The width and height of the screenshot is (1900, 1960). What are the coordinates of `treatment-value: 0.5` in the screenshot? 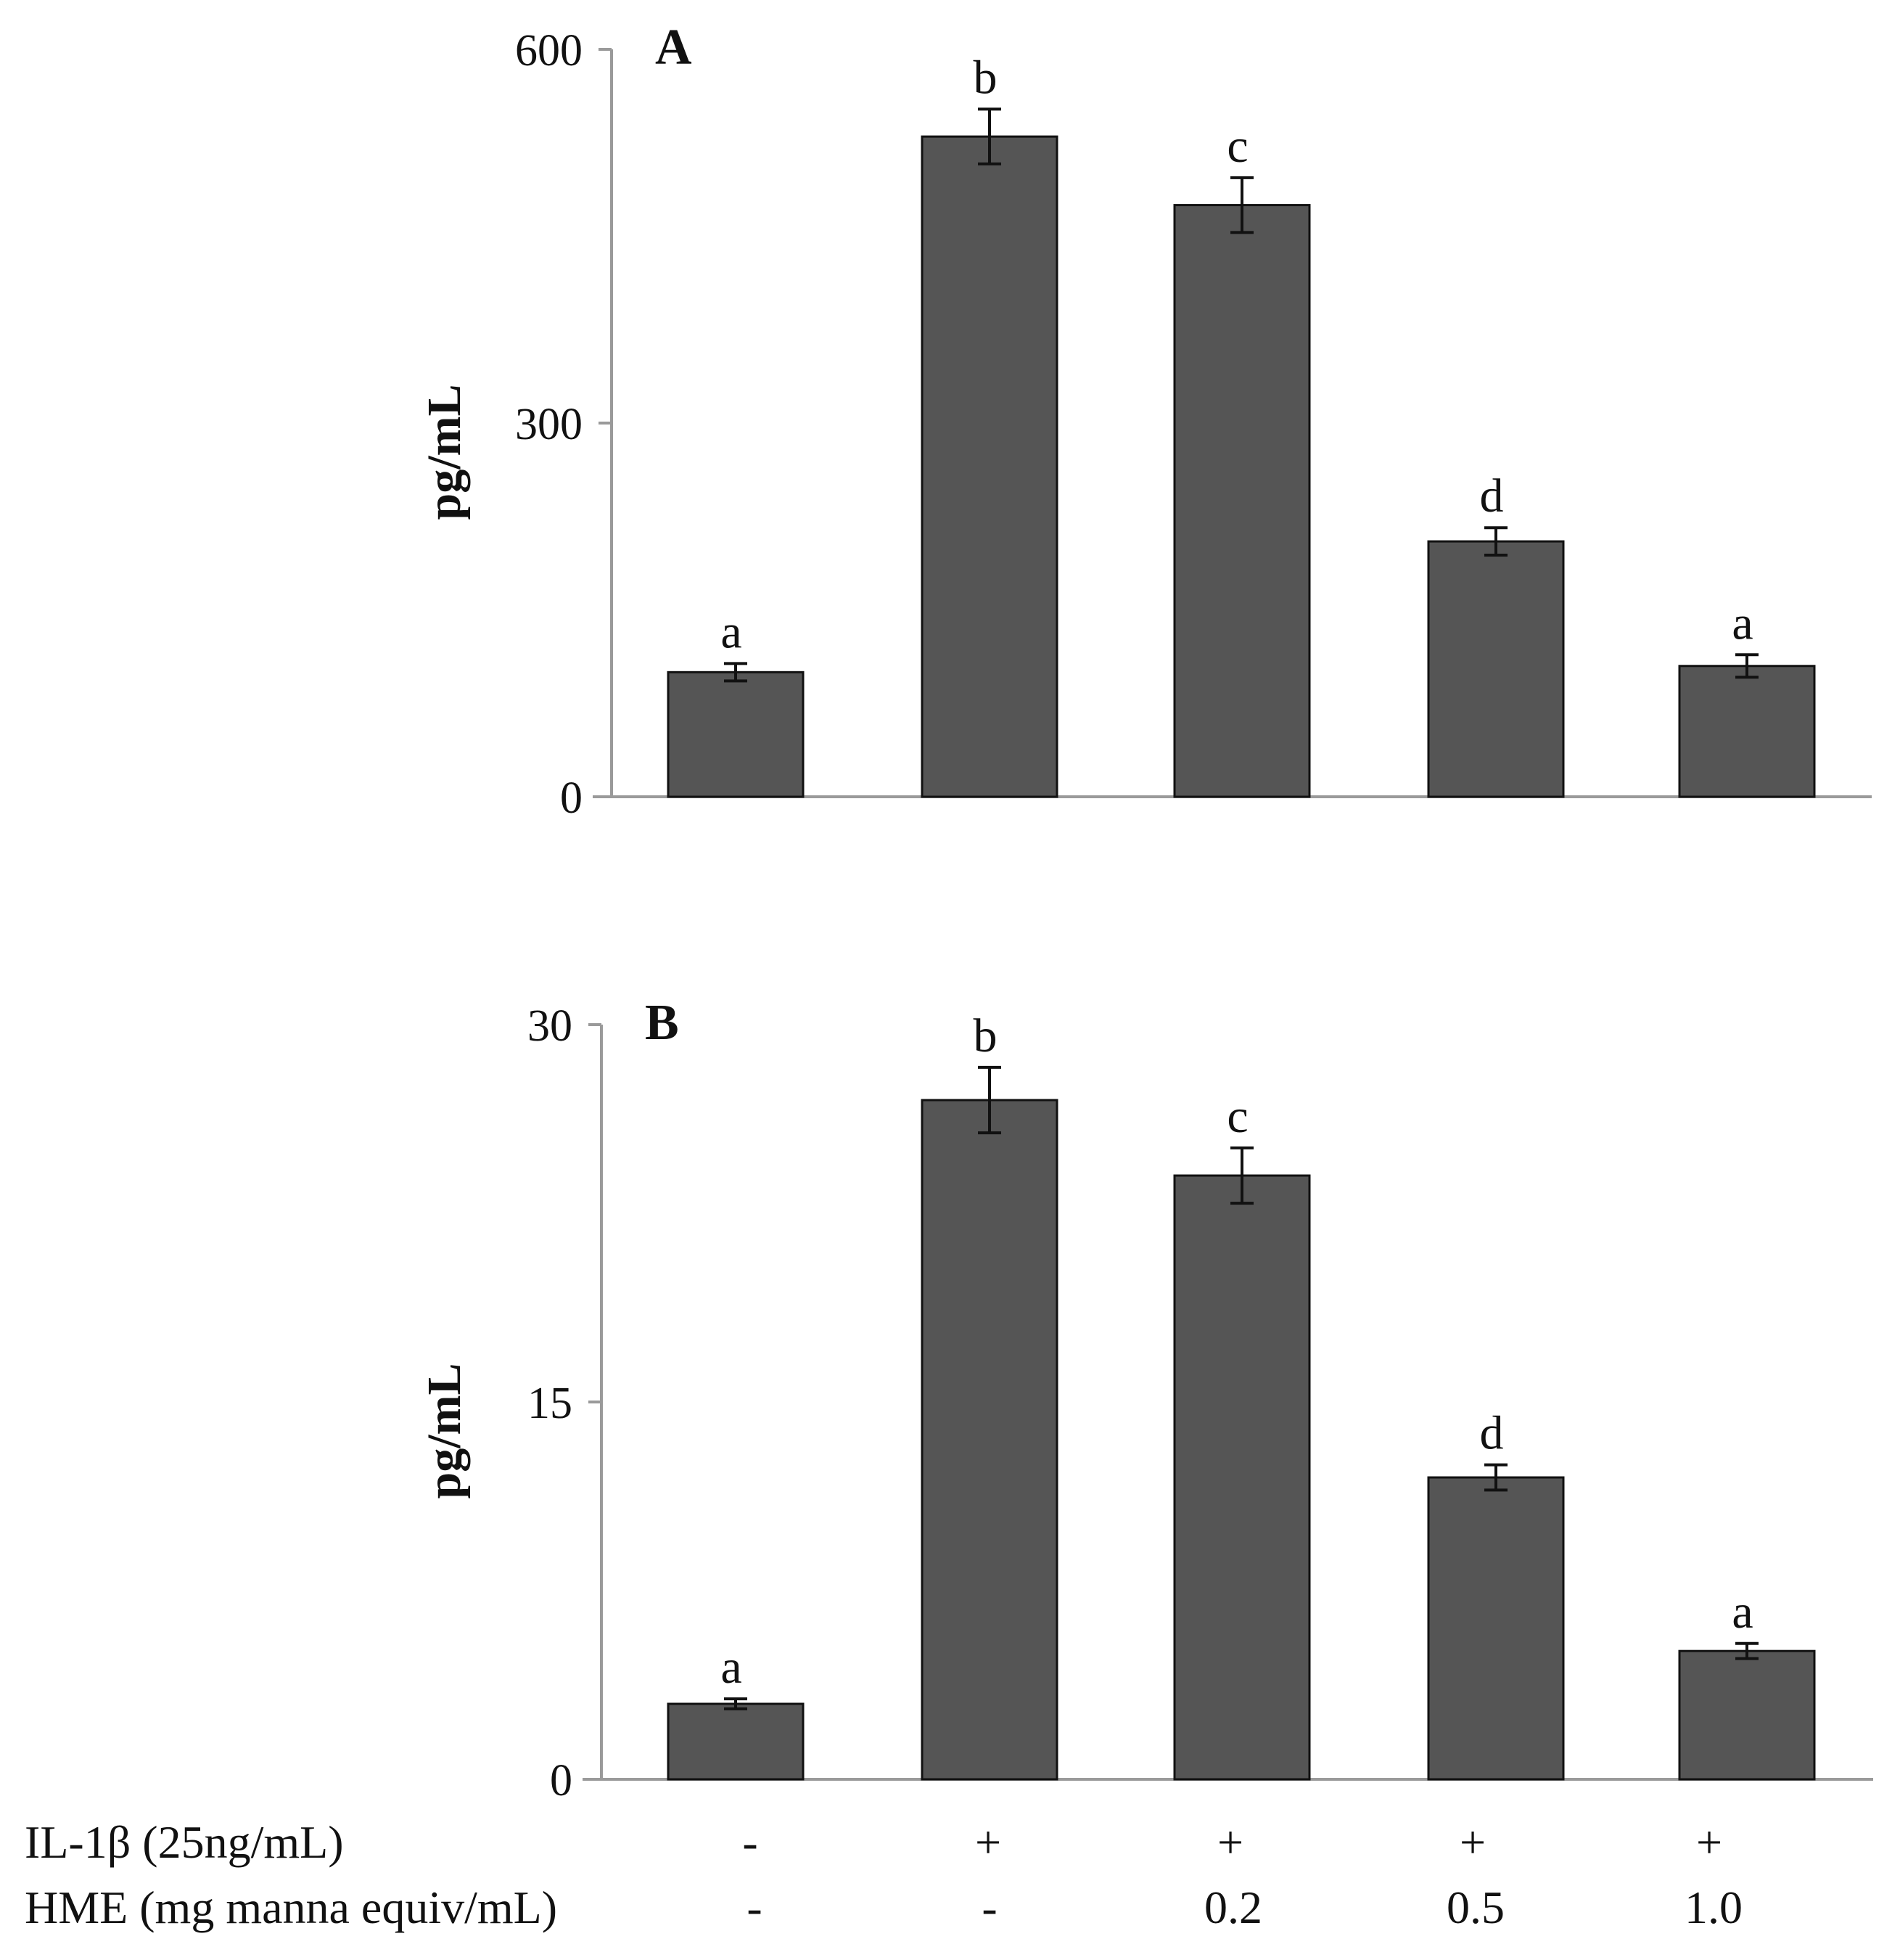 It's located at (1476, 1907).